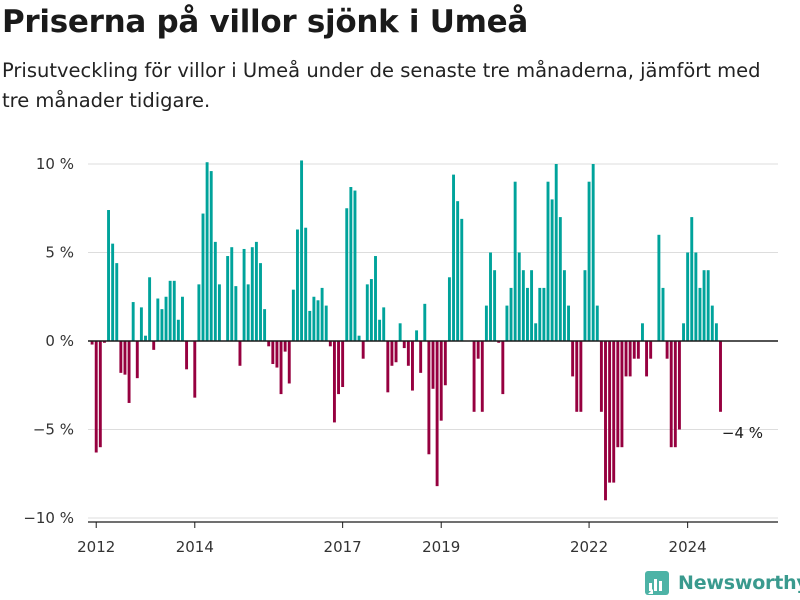 The height and width of the screenshot is (600, 800). Describe the element at coordinates (195, 547) in the screenshot. I see `x-tick-label: 2014` at that location.